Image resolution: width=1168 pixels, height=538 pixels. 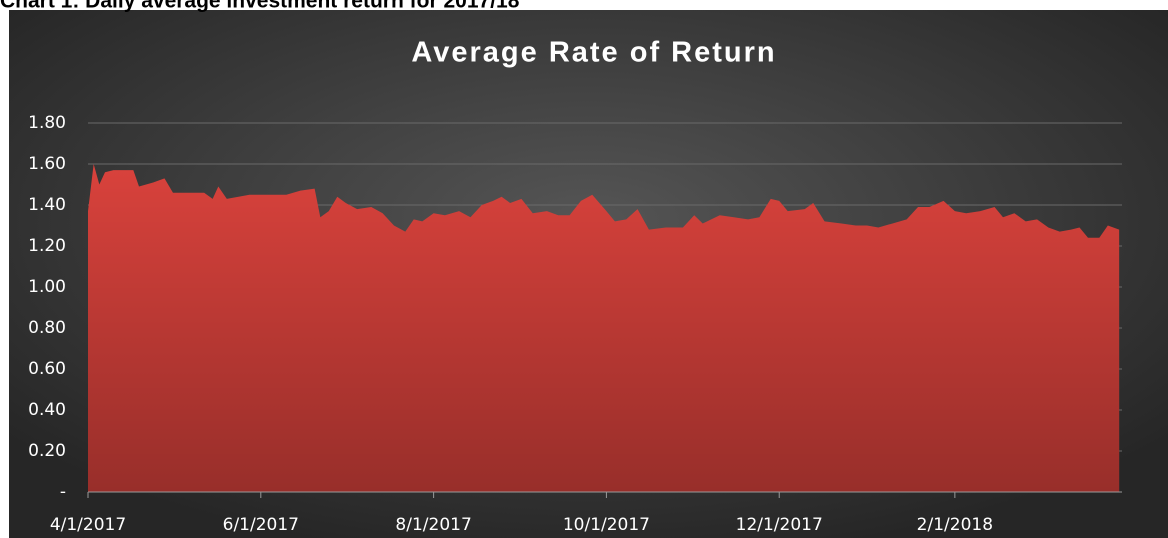 What do you see at coordinates (47, 164) in the screenshot?
I see `y-tick-label: 1.60` at bounding box center [47, 164].